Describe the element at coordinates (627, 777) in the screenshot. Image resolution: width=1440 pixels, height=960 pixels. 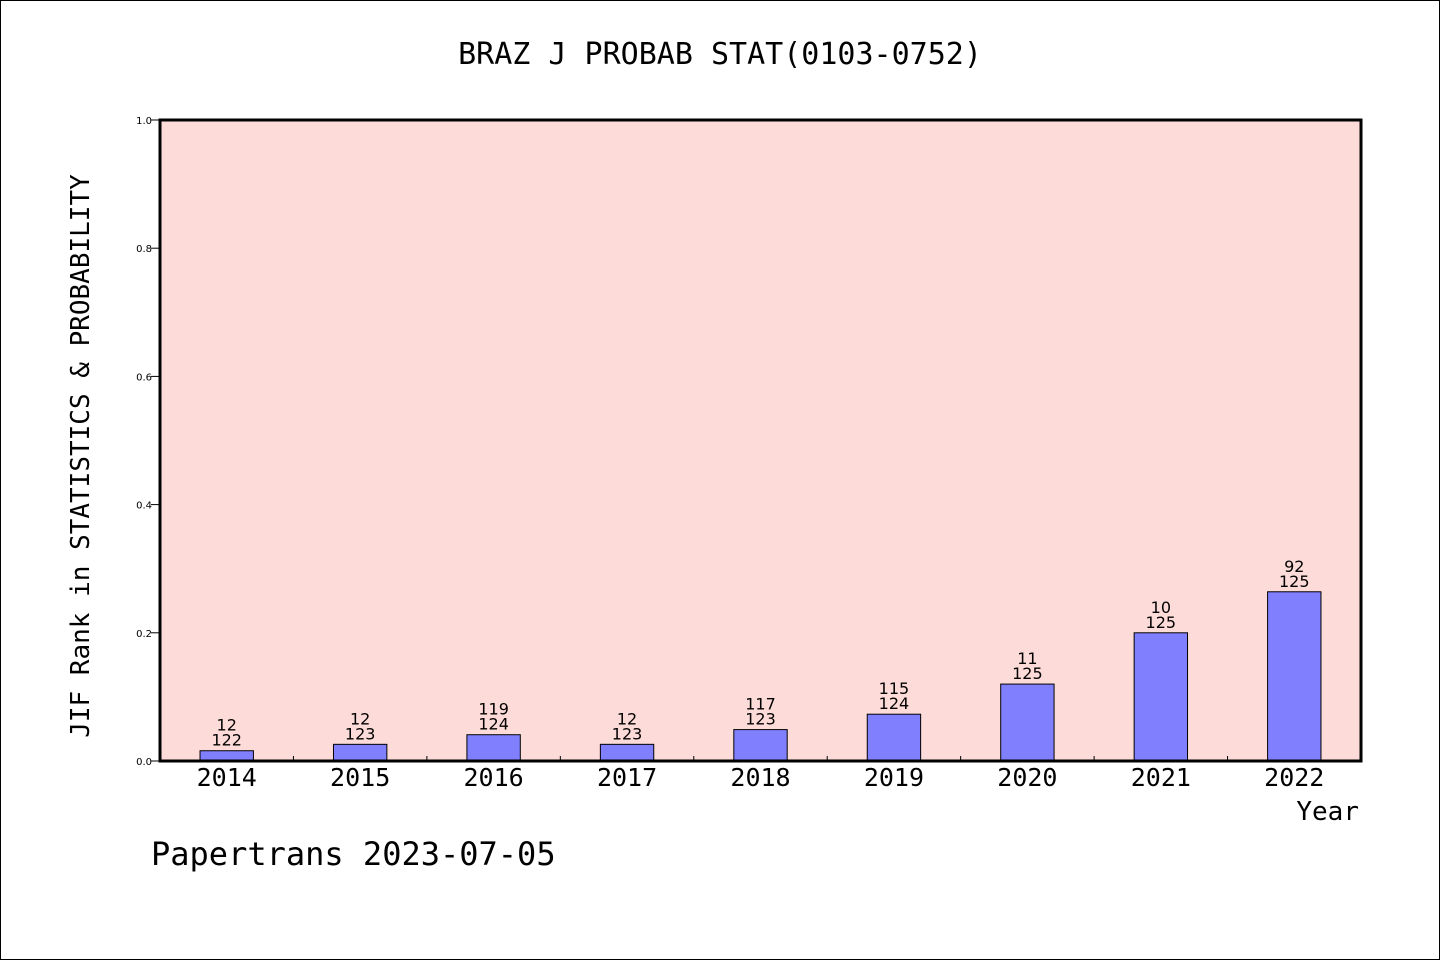
I see `x-tick-label: 2017` at that location.